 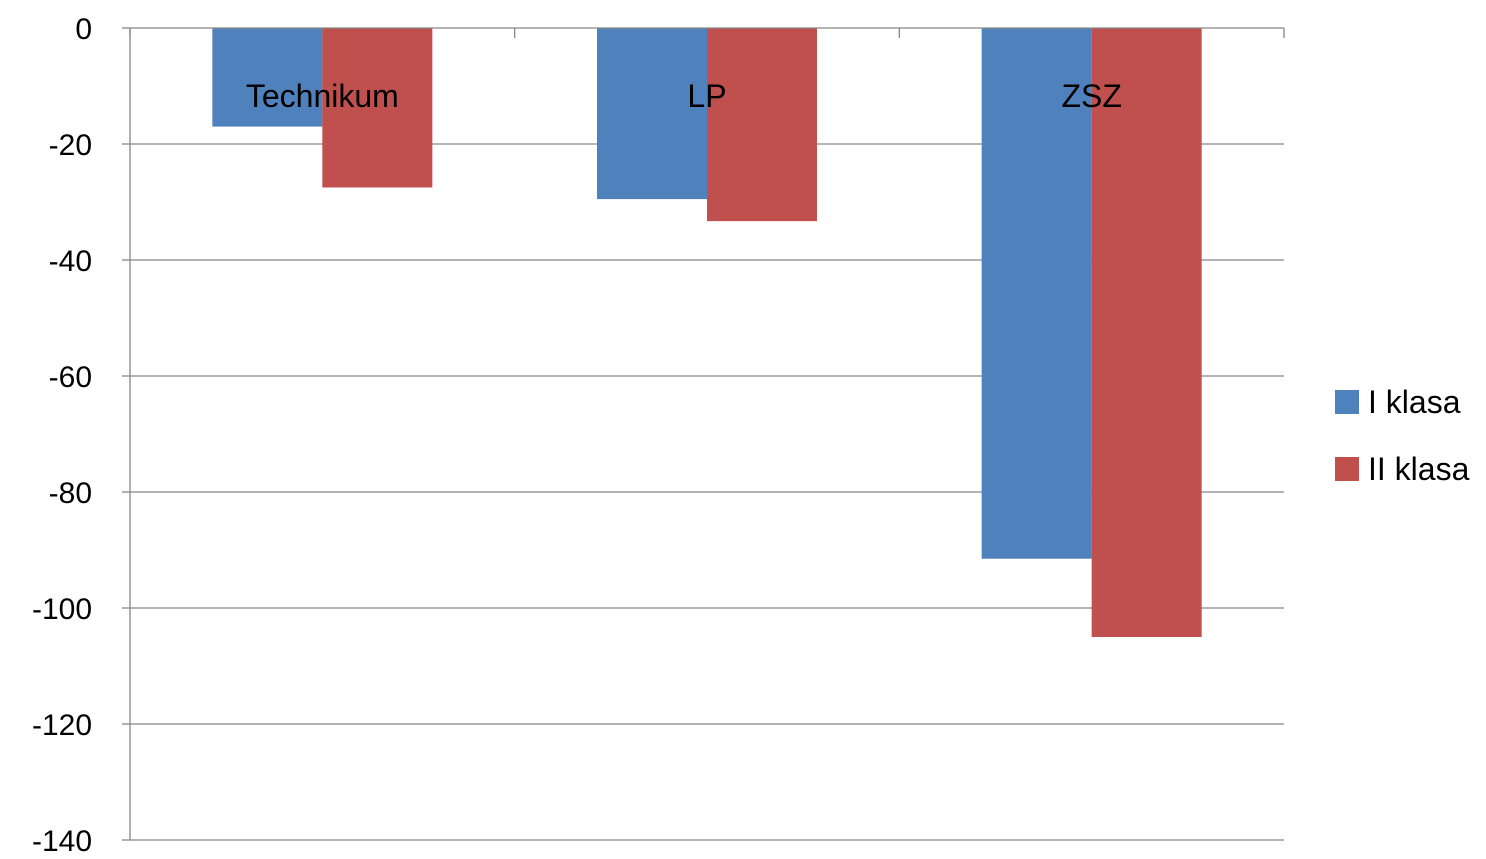 I want to click on legend-swatch-i-klasa, so click(x=1347, y=402).